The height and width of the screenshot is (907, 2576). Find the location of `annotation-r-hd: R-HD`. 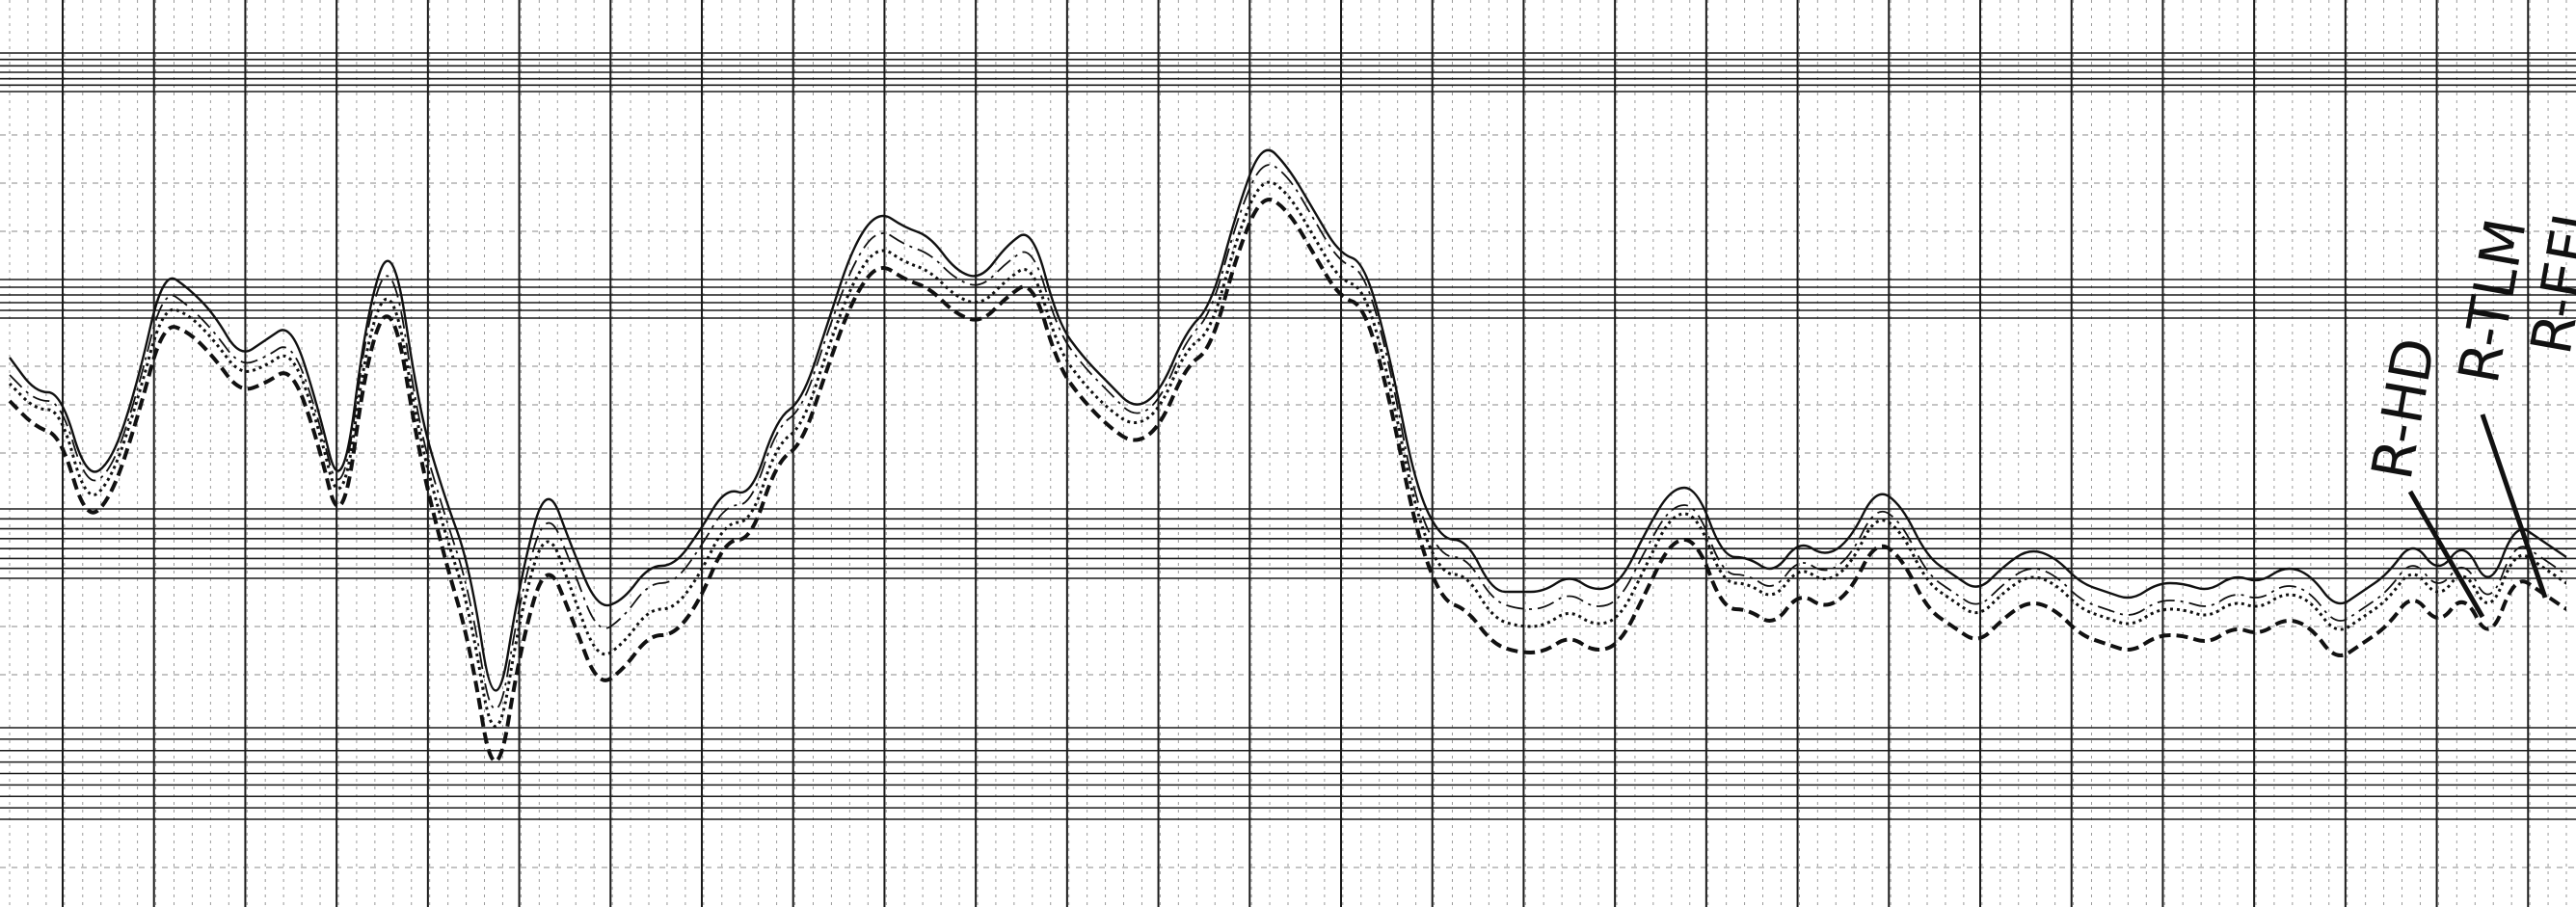

annotation-r-hd: R-HD is located at coordinates (2404, 409).